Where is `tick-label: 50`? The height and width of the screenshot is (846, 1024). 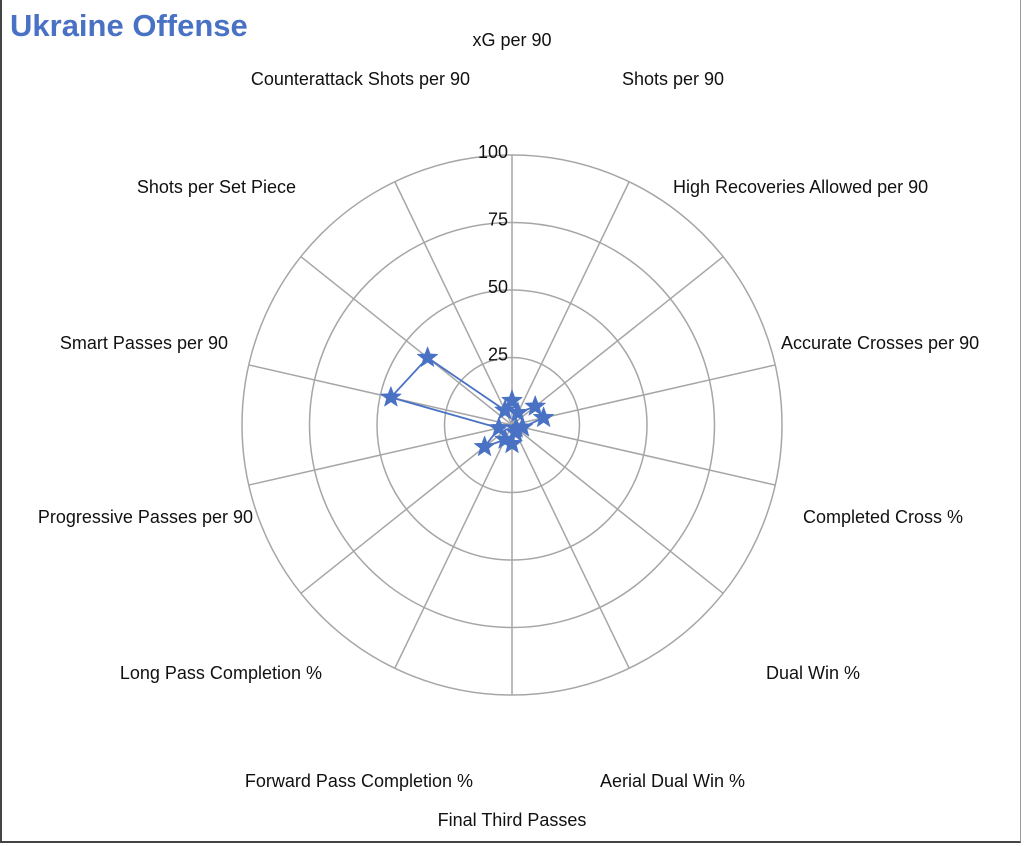
tick-label: 50 is located at coordinates (498, 287).